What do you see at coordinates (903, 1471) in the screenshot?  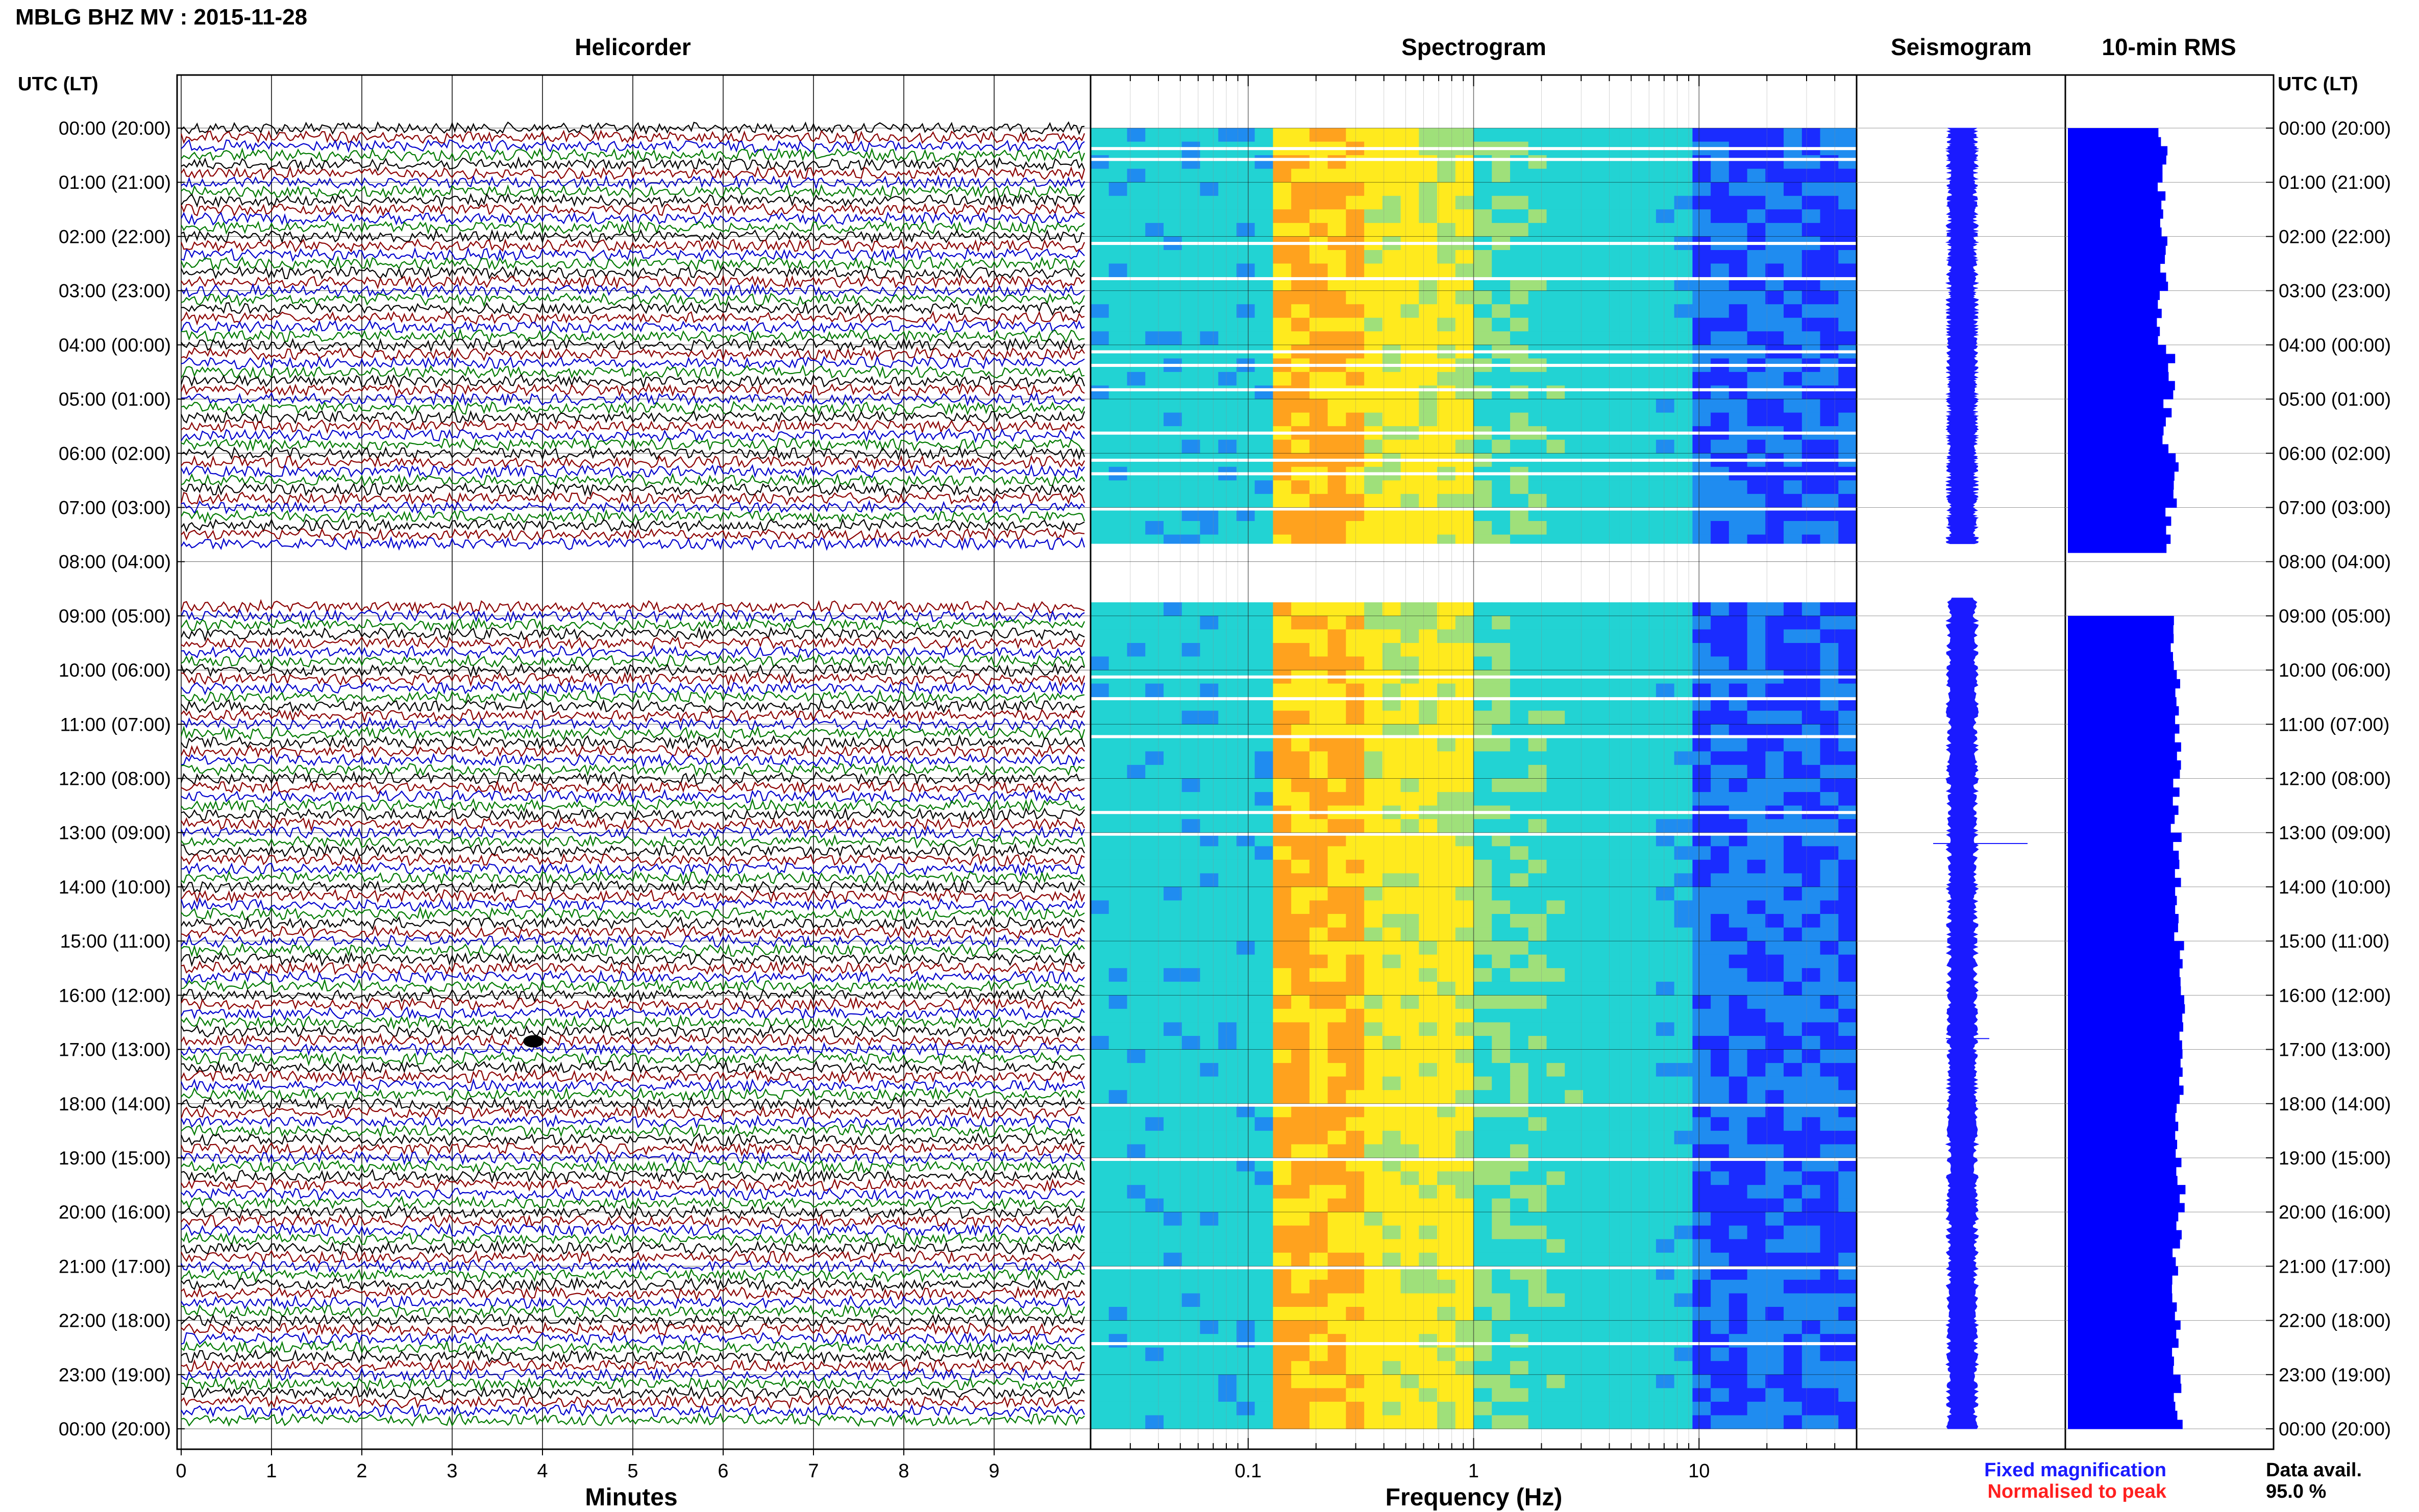 I see `helicorder-tick-label: 8` at bounding box center [903, 1471].